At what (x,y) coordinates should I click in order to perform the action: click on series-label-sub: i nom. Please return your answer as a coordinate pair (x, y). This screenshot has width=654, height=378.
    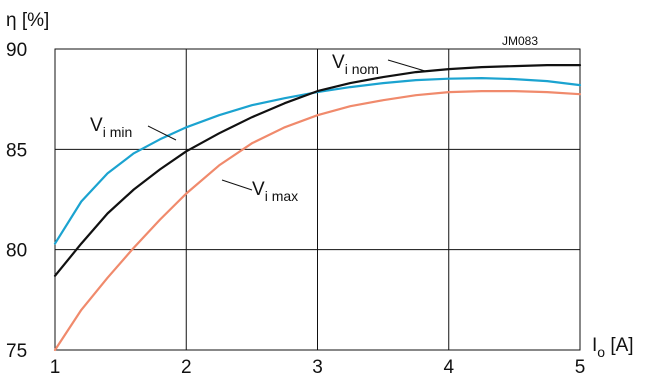
    Looking at the image, I should click on (362, 69).